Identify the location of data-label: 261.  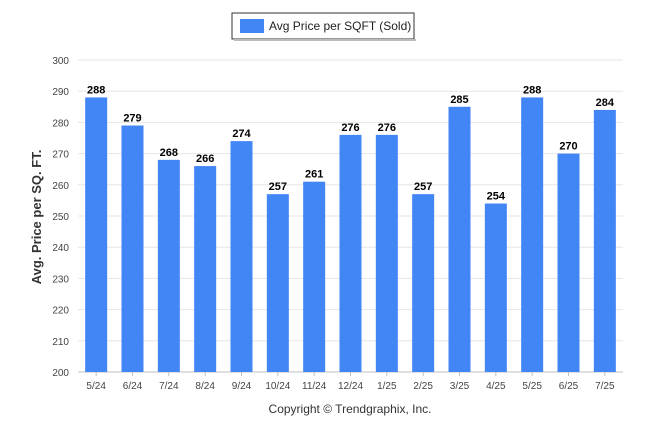
(314, 175).